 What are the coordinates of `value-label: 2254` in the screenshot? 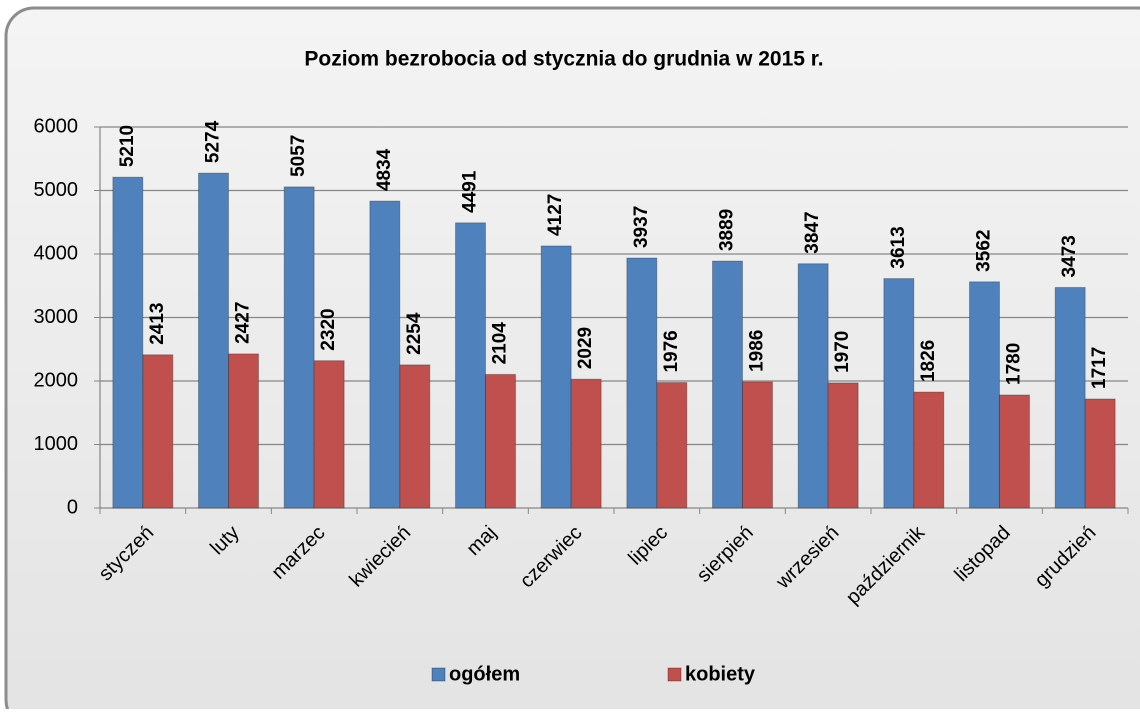 It's located at (414, 333).